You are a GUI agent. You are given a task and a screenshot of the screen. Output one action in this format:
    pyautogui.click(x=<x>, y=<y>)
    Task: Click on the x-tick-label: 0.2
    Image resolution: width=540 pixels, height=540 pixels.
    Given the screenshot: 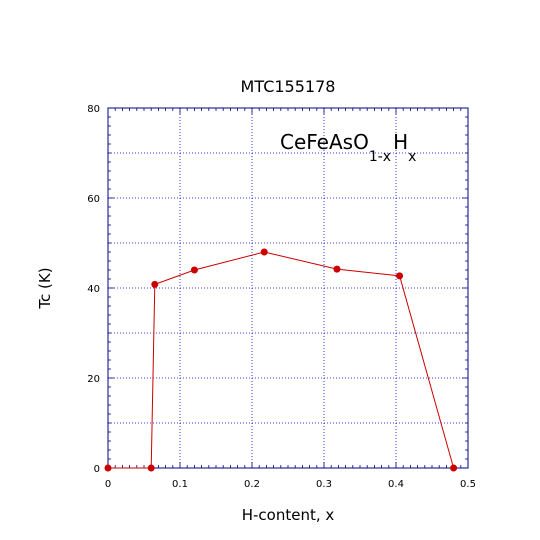 What is the action you would take?
    pyautogui.click(x=252, y=484)
    